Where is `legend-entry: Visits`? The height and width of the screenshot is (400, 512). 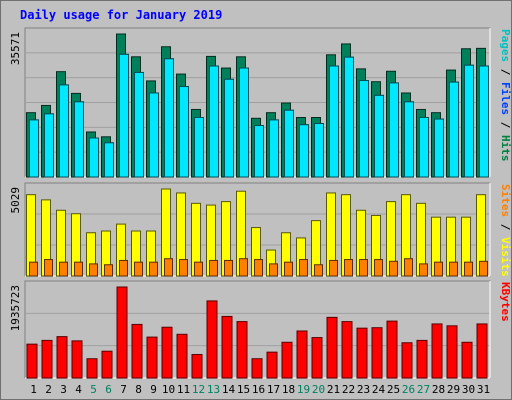
legend-entry: Visits is located at coordinates (505, 257).